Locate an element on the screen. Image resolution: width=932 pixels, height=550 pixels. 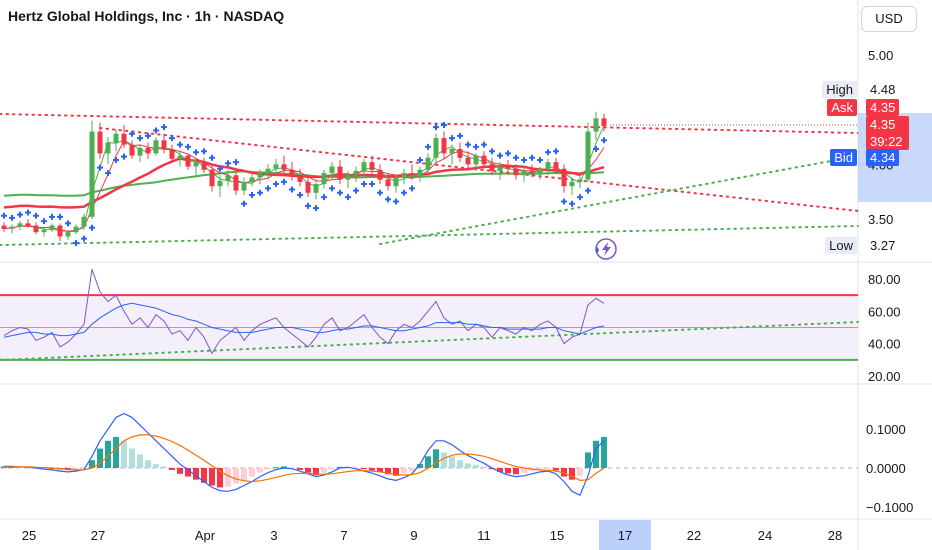
time-tick-label: Apr is located at coordinates (205, 535).